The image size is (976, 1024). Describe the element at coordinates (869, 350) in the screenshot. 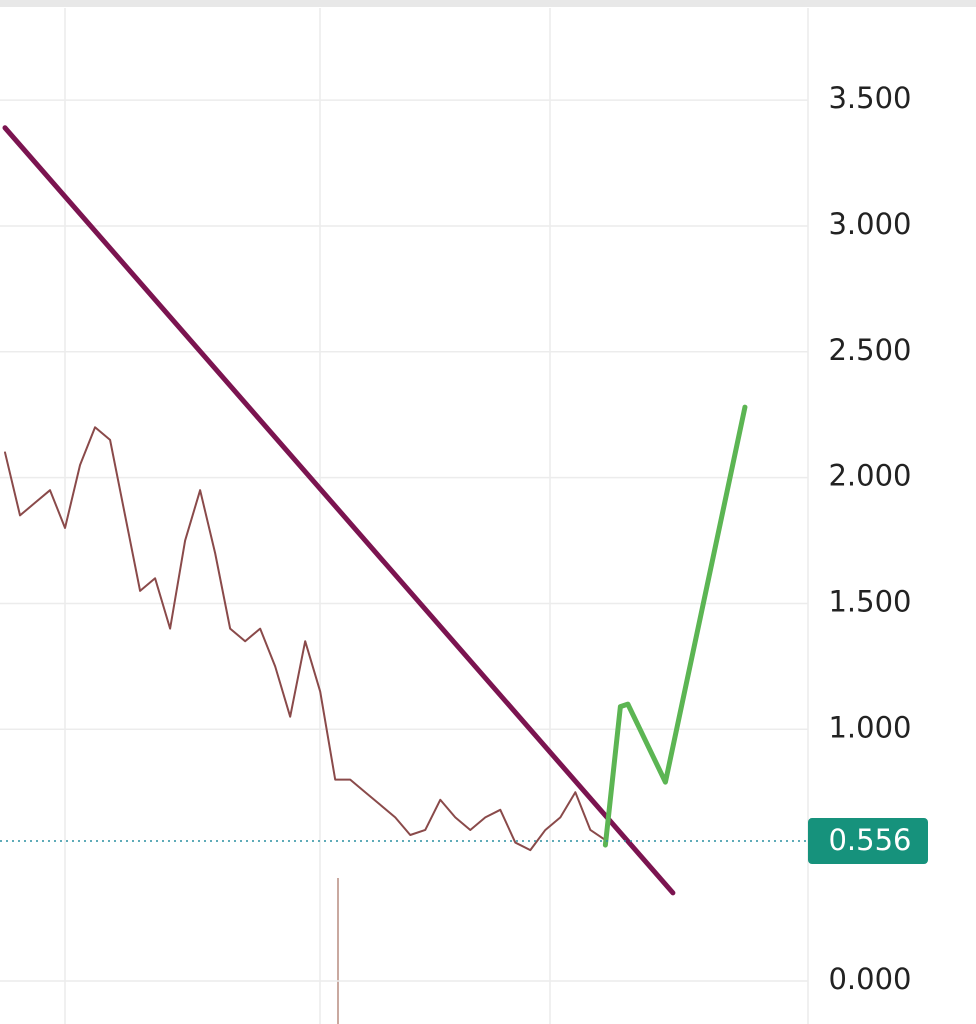

I see `y-tick-label: 2.500` at that location.